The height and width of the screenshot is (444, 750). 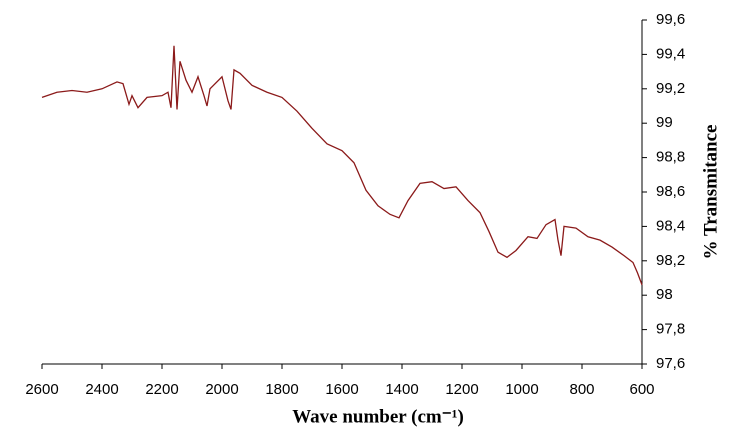 What do you see at coordinates (41, 389) in the screenshot?
I see `x-tick-label: 2600` at bounding box center [41, 389].